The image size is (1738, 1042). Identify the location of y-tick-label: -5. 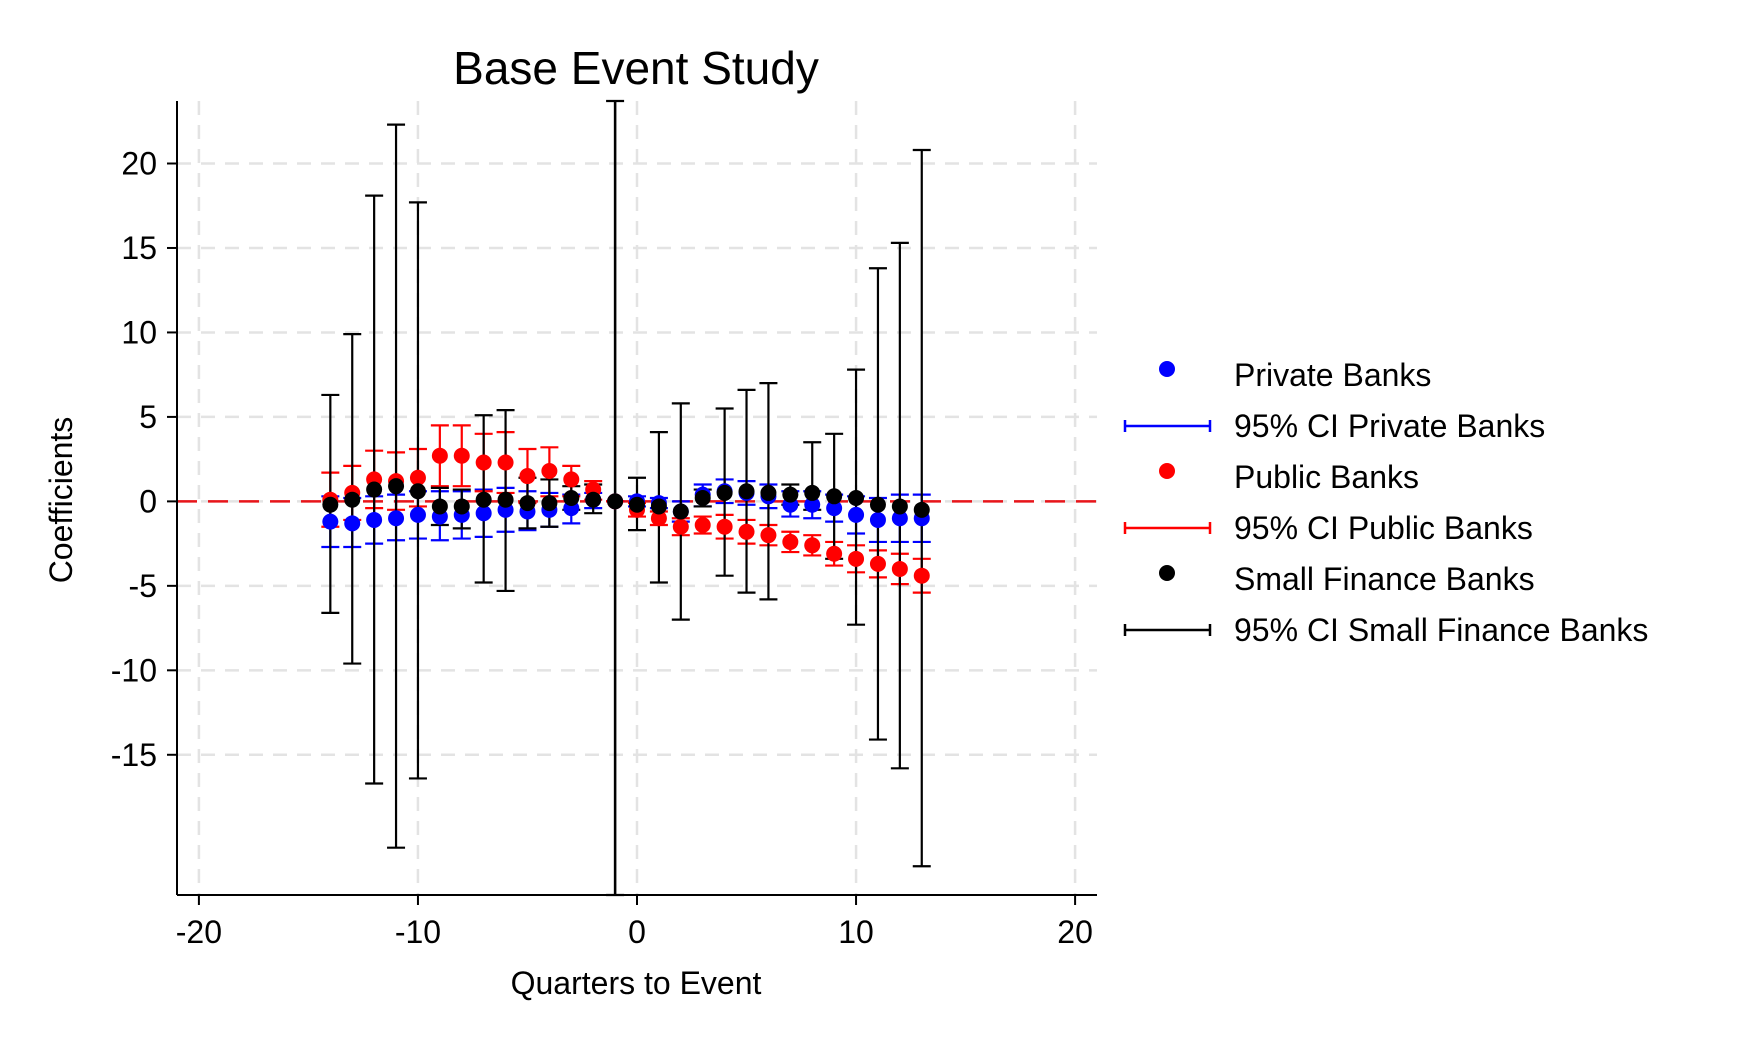
(143, 586).